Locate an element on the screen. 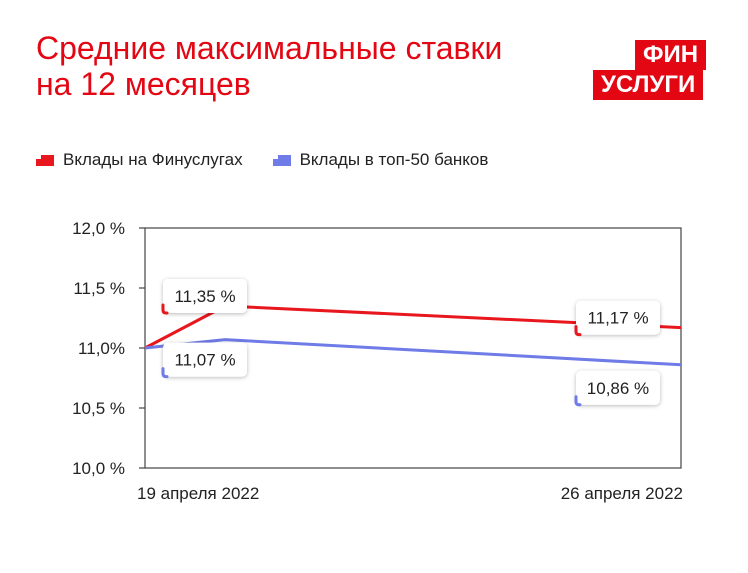  data-label-text: 10,86 % is located at coordinates (618, 388).